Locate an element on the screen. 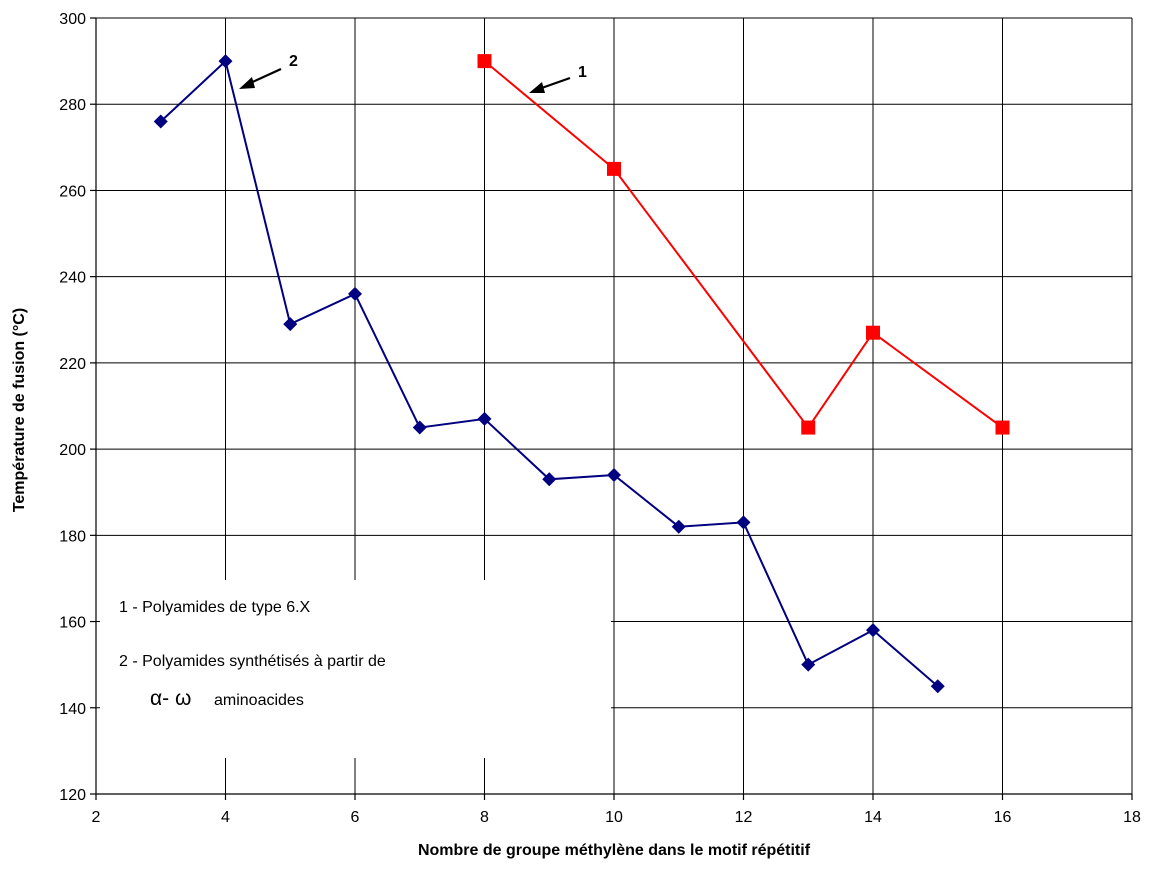 This screenshot has height=875, width=1151. y-tick-label-240: 240 is located at coordinates (72, 278).